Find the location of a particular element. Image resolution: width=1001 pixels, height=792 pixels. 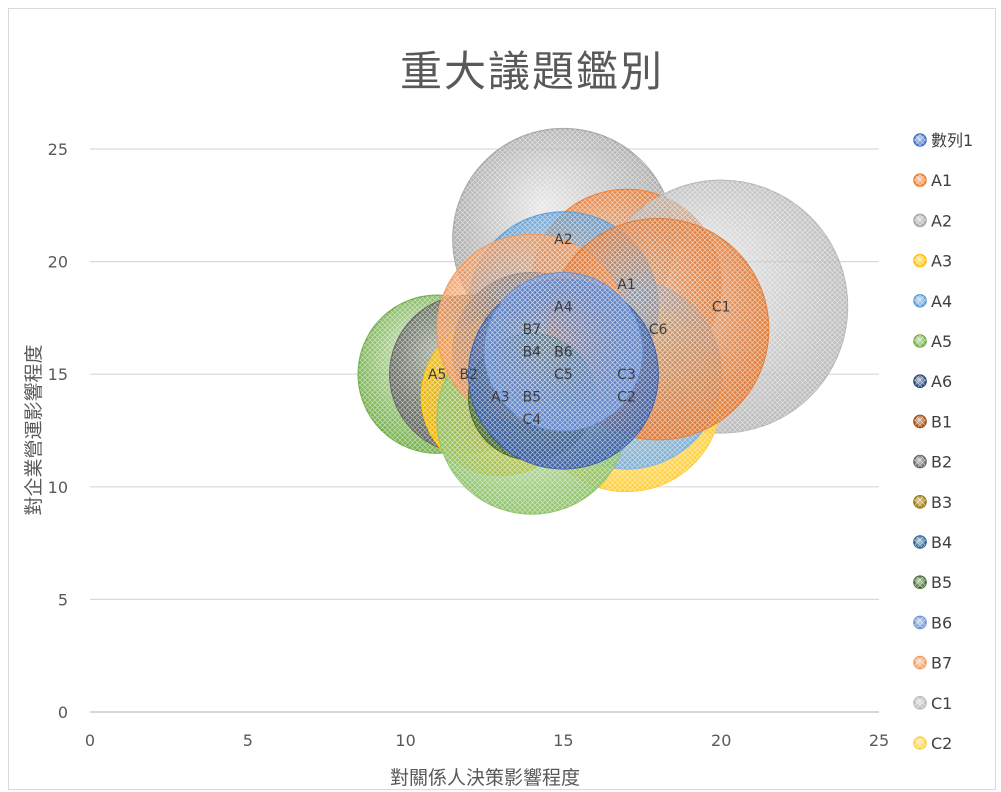

y-tick-label: 0 is located at coordinates (63, 712).